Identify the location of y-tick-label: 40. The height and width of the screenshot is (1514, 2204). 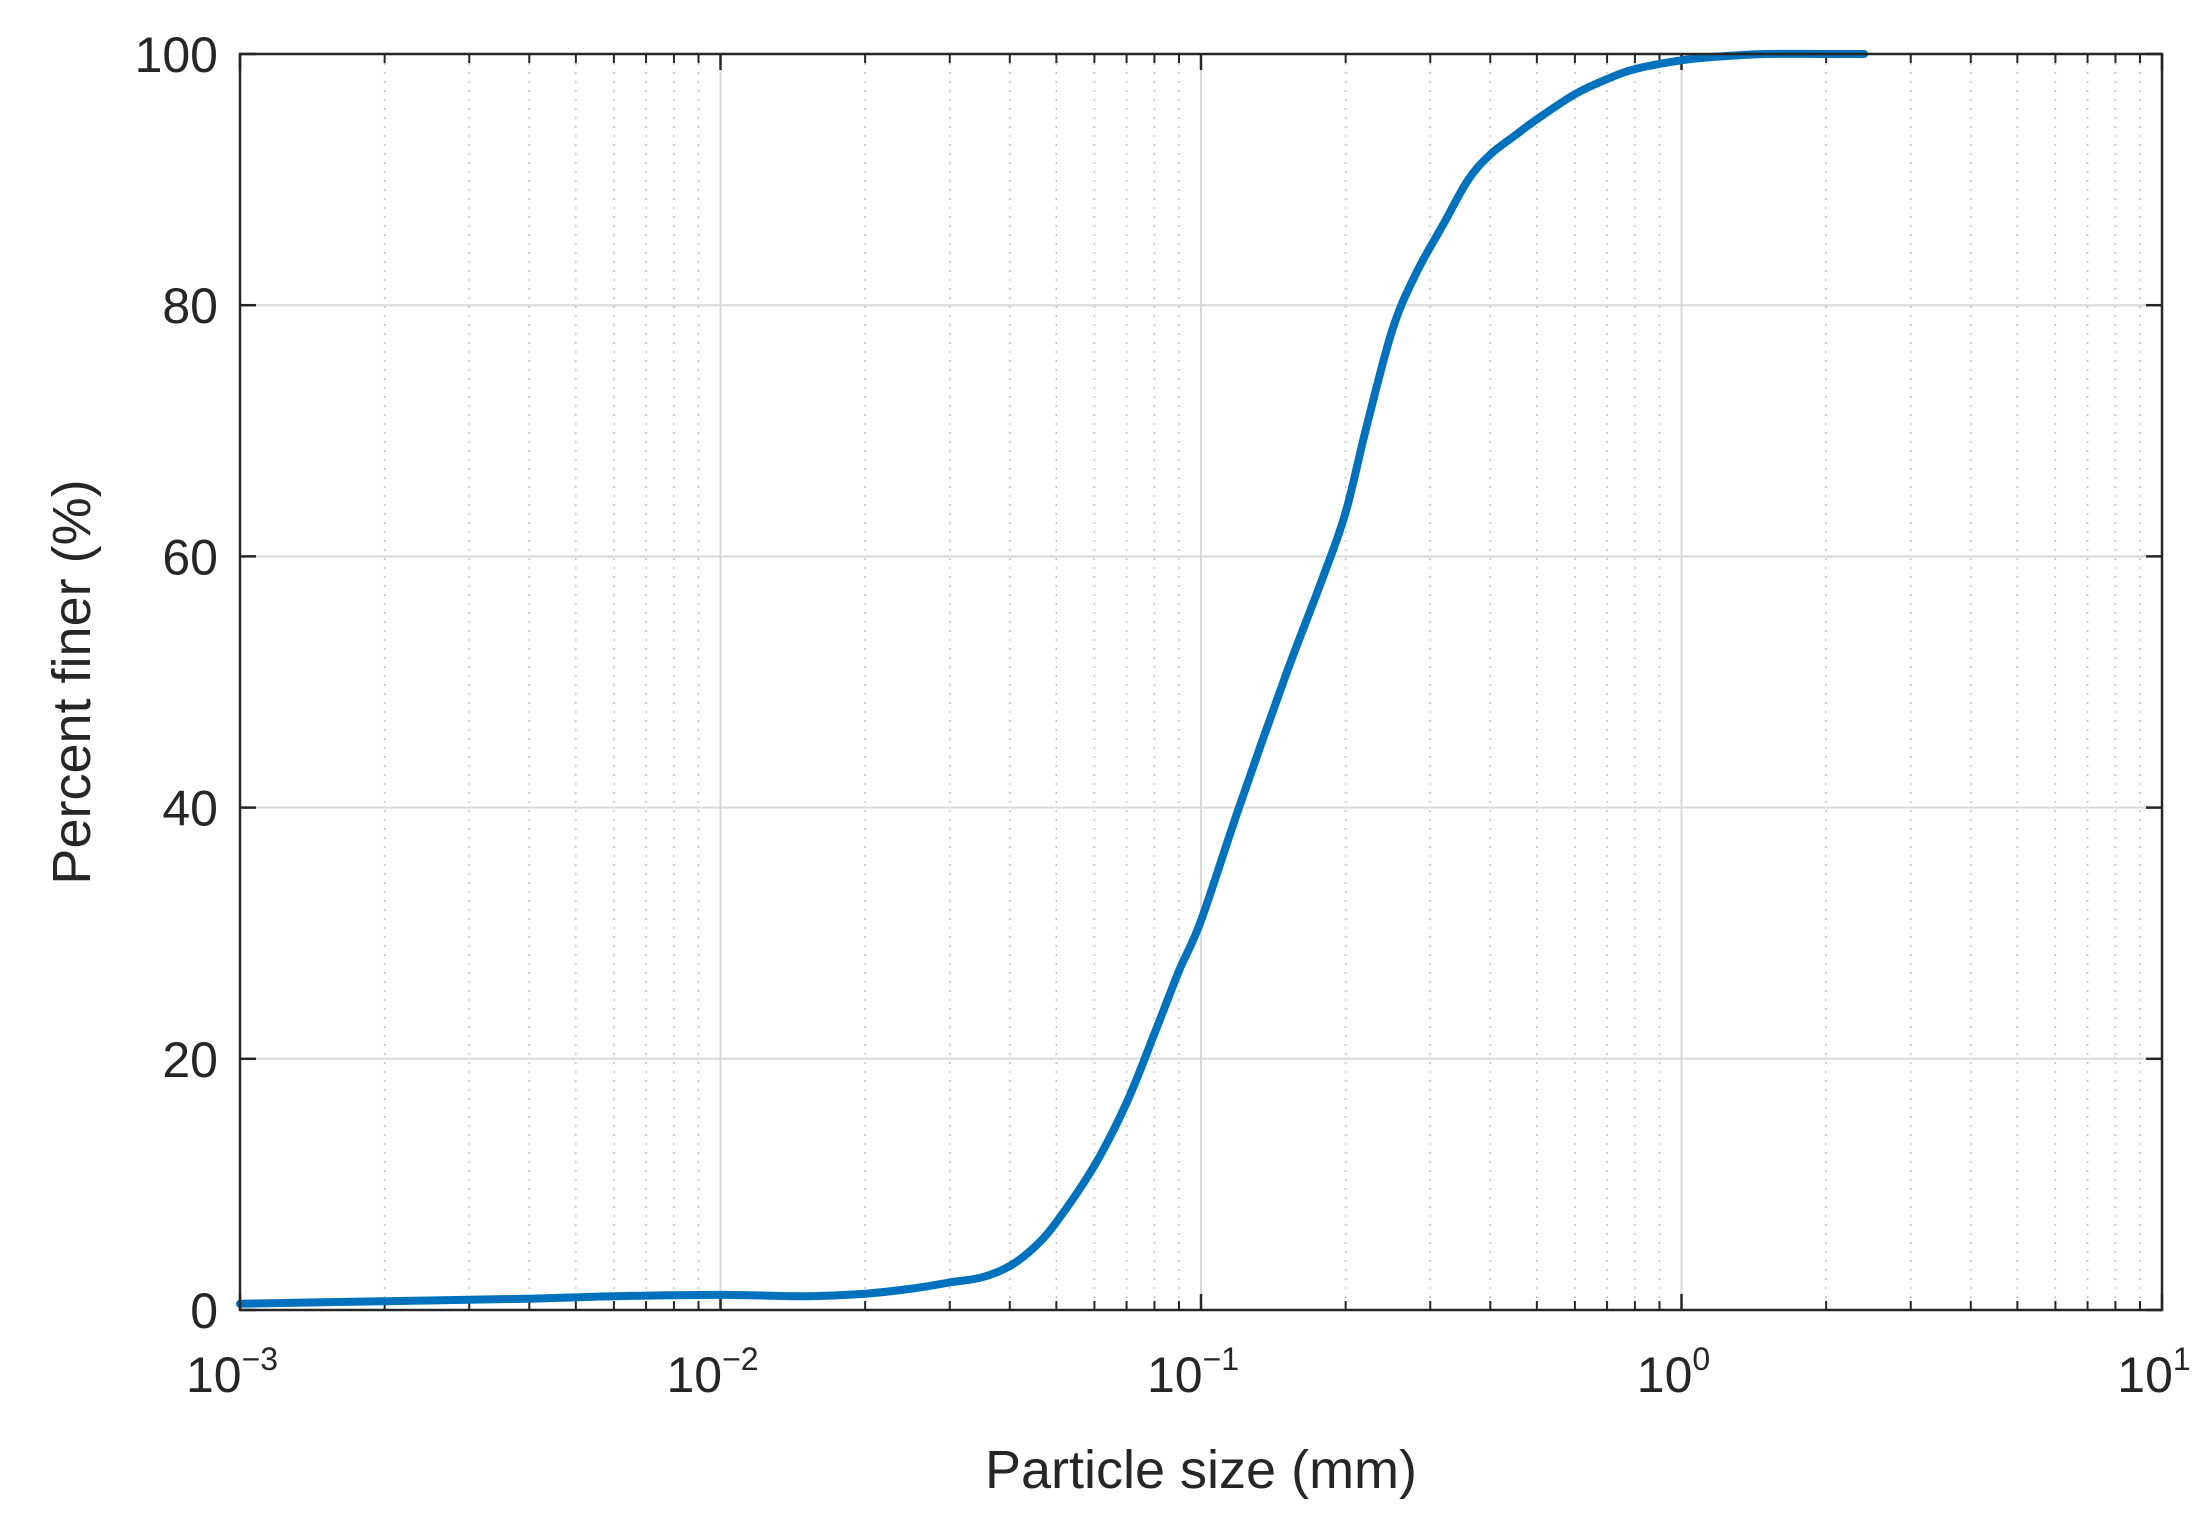
(190, 809).